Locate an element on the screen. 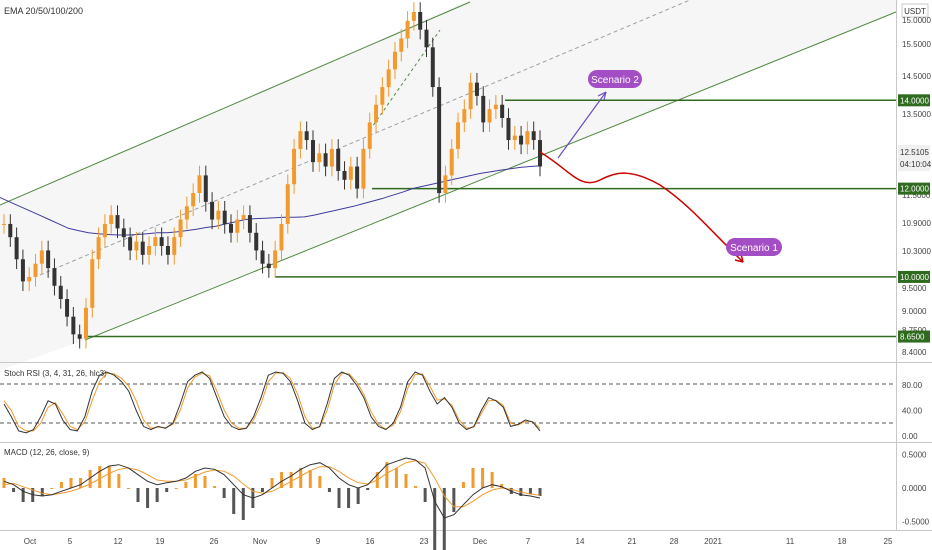 The width and height of the screenshot is (932, 550). scenario-2-badge: Scenario 2 is located at coordinates (615, 79).